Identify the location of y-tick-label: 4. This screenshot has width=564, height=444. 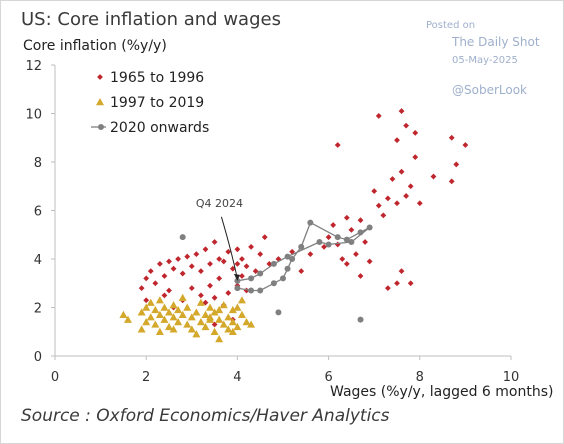
(38, 260).